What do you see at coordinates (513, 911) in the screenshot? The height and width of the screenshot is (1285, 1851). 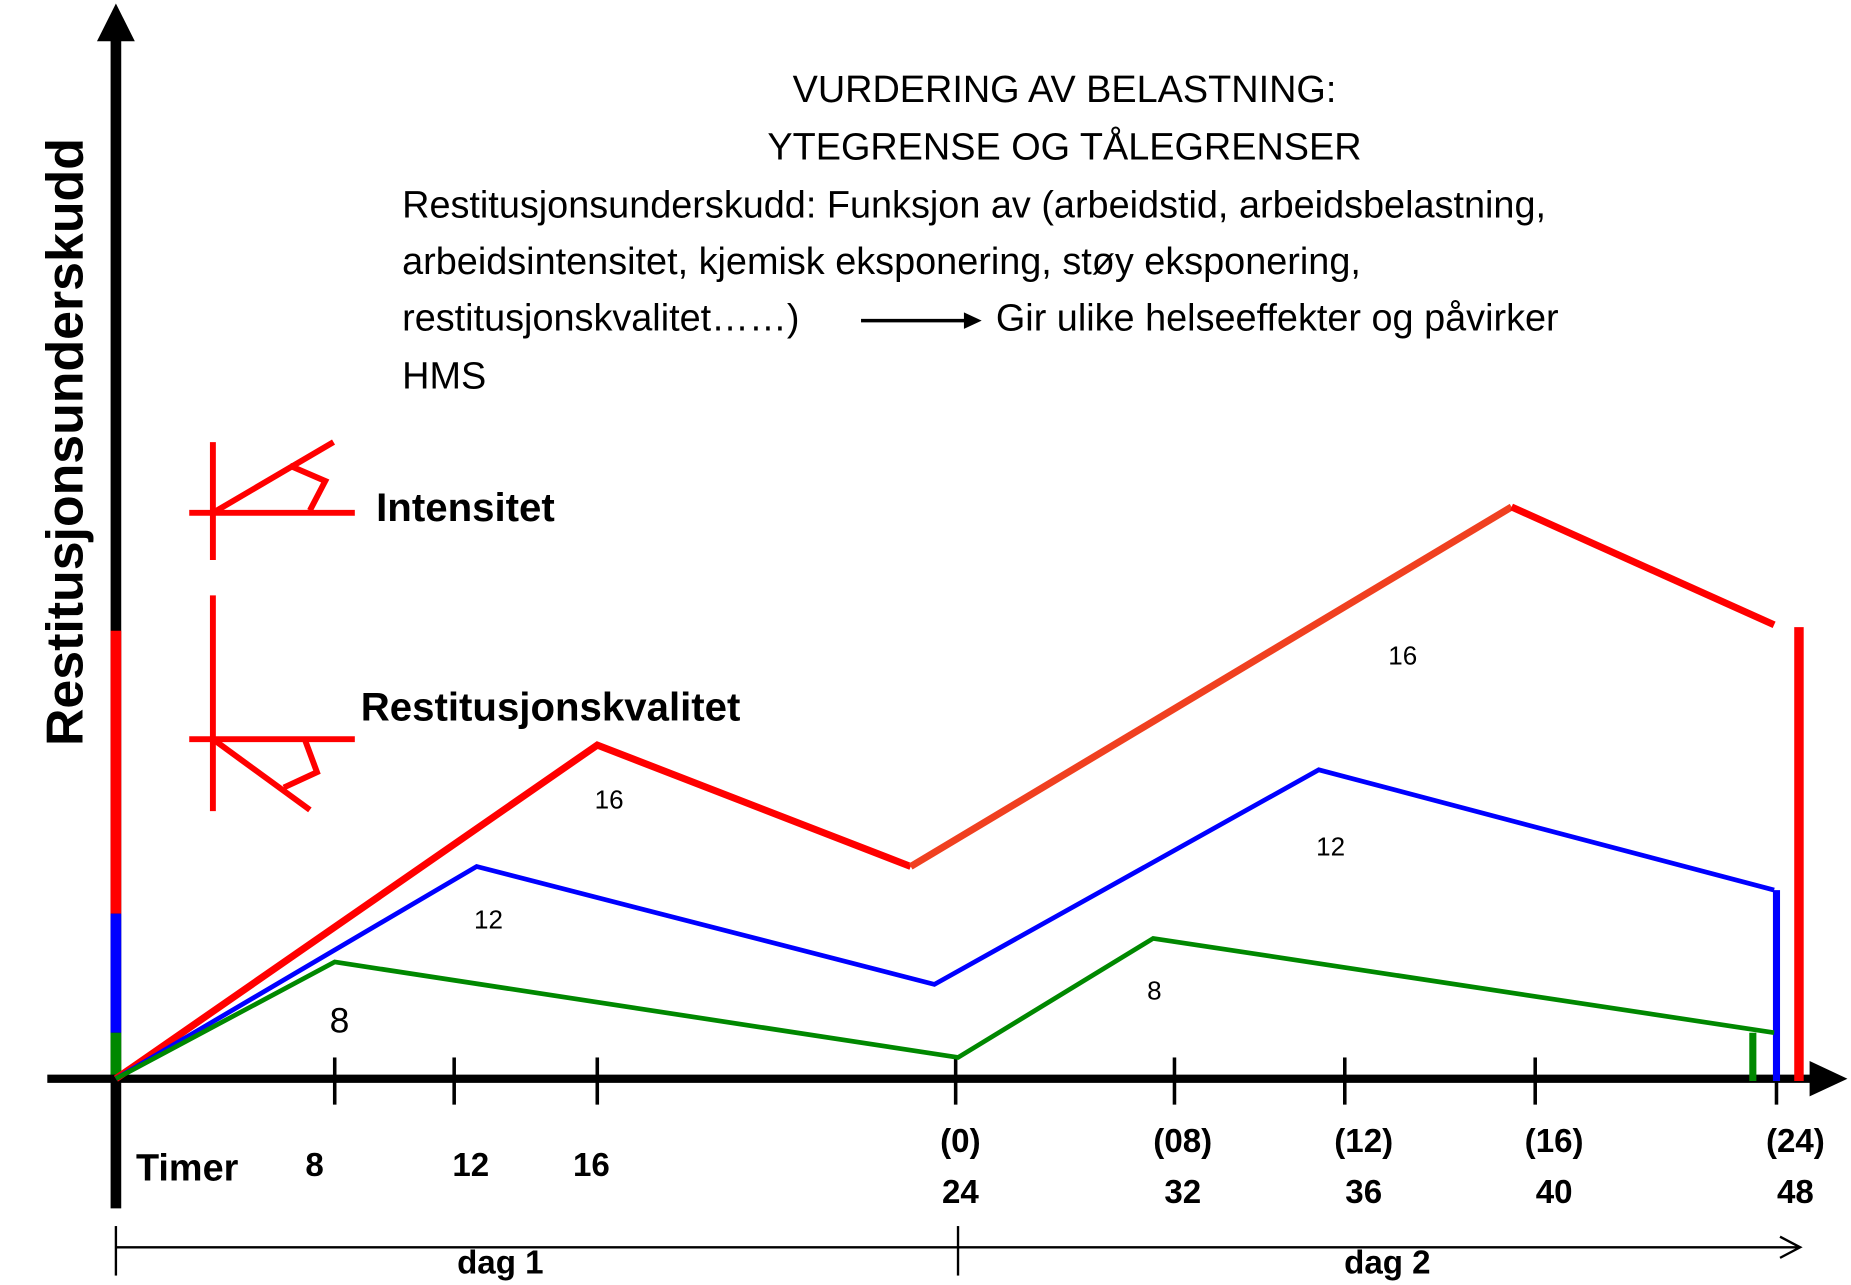 I see `red-curve` at bounding box center [513, 911].